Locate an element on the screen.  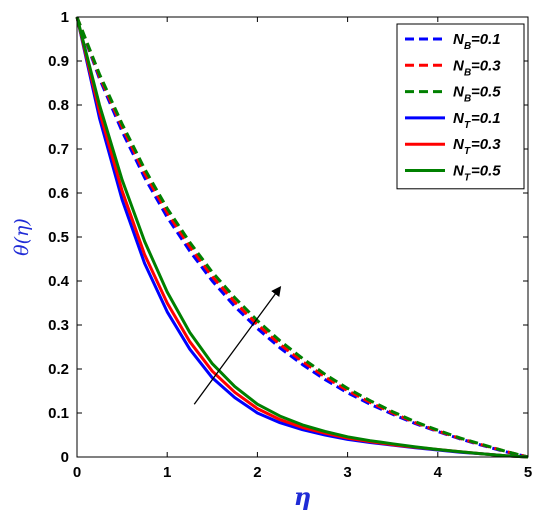
x-tick-label: 2 is located at coordinates (257, 472).